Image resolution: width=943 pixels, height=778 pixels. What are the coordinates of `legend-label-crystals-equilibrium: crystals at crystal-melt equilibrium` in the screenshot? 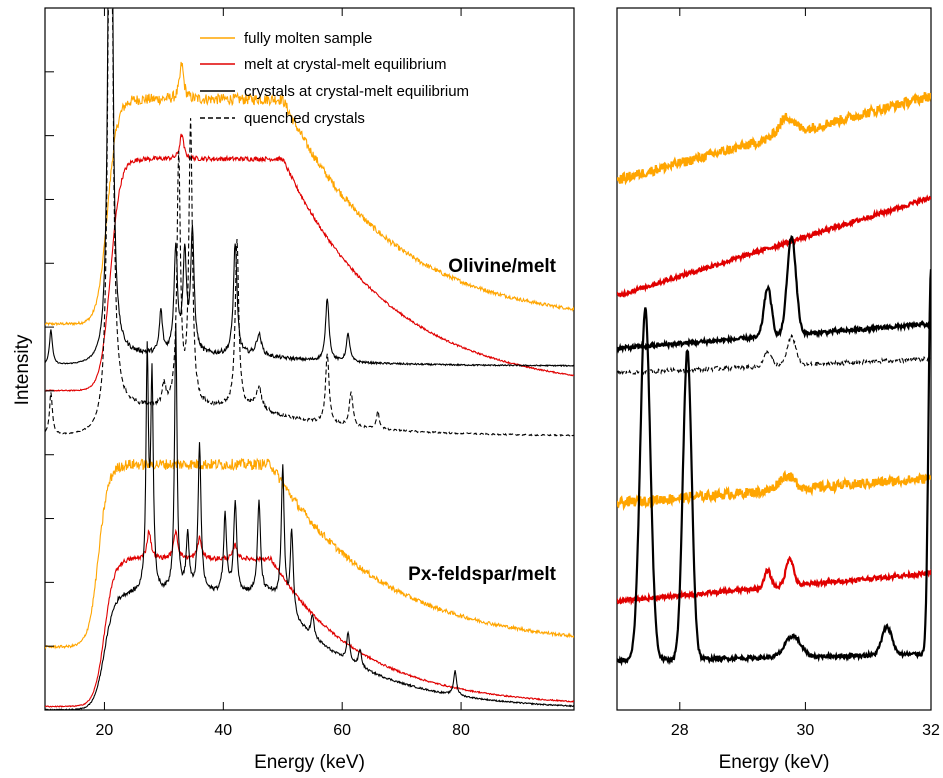 It's located at (356, 91).